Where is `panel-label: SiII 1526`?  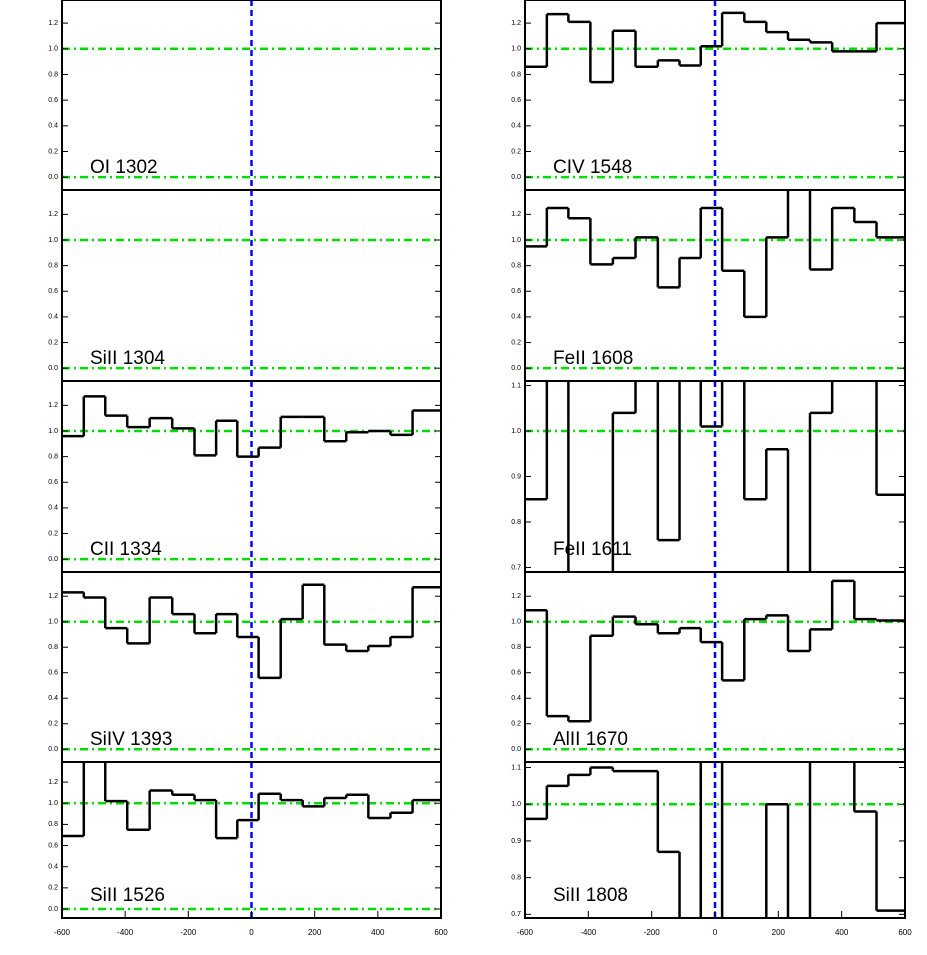 panel-label: SiII 1526 is located at coordinates (127, 895).